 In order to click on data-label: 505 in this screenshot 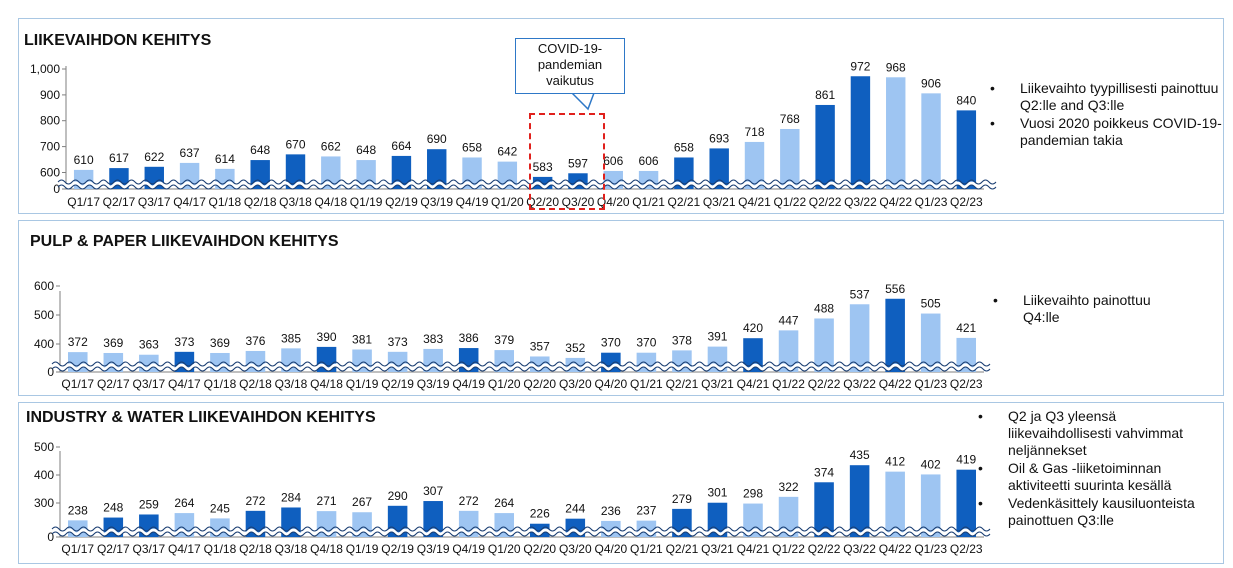, I will do `click(931, 304)`.